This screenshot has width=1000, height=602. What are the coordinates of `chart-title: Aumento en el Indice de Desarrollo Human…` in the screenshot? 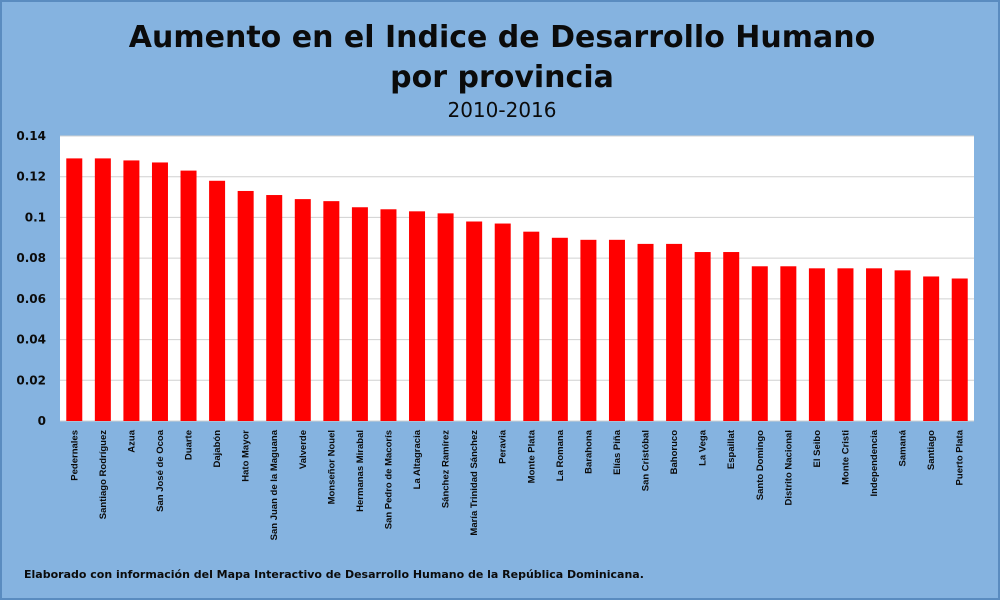 It's located at (502, 37).